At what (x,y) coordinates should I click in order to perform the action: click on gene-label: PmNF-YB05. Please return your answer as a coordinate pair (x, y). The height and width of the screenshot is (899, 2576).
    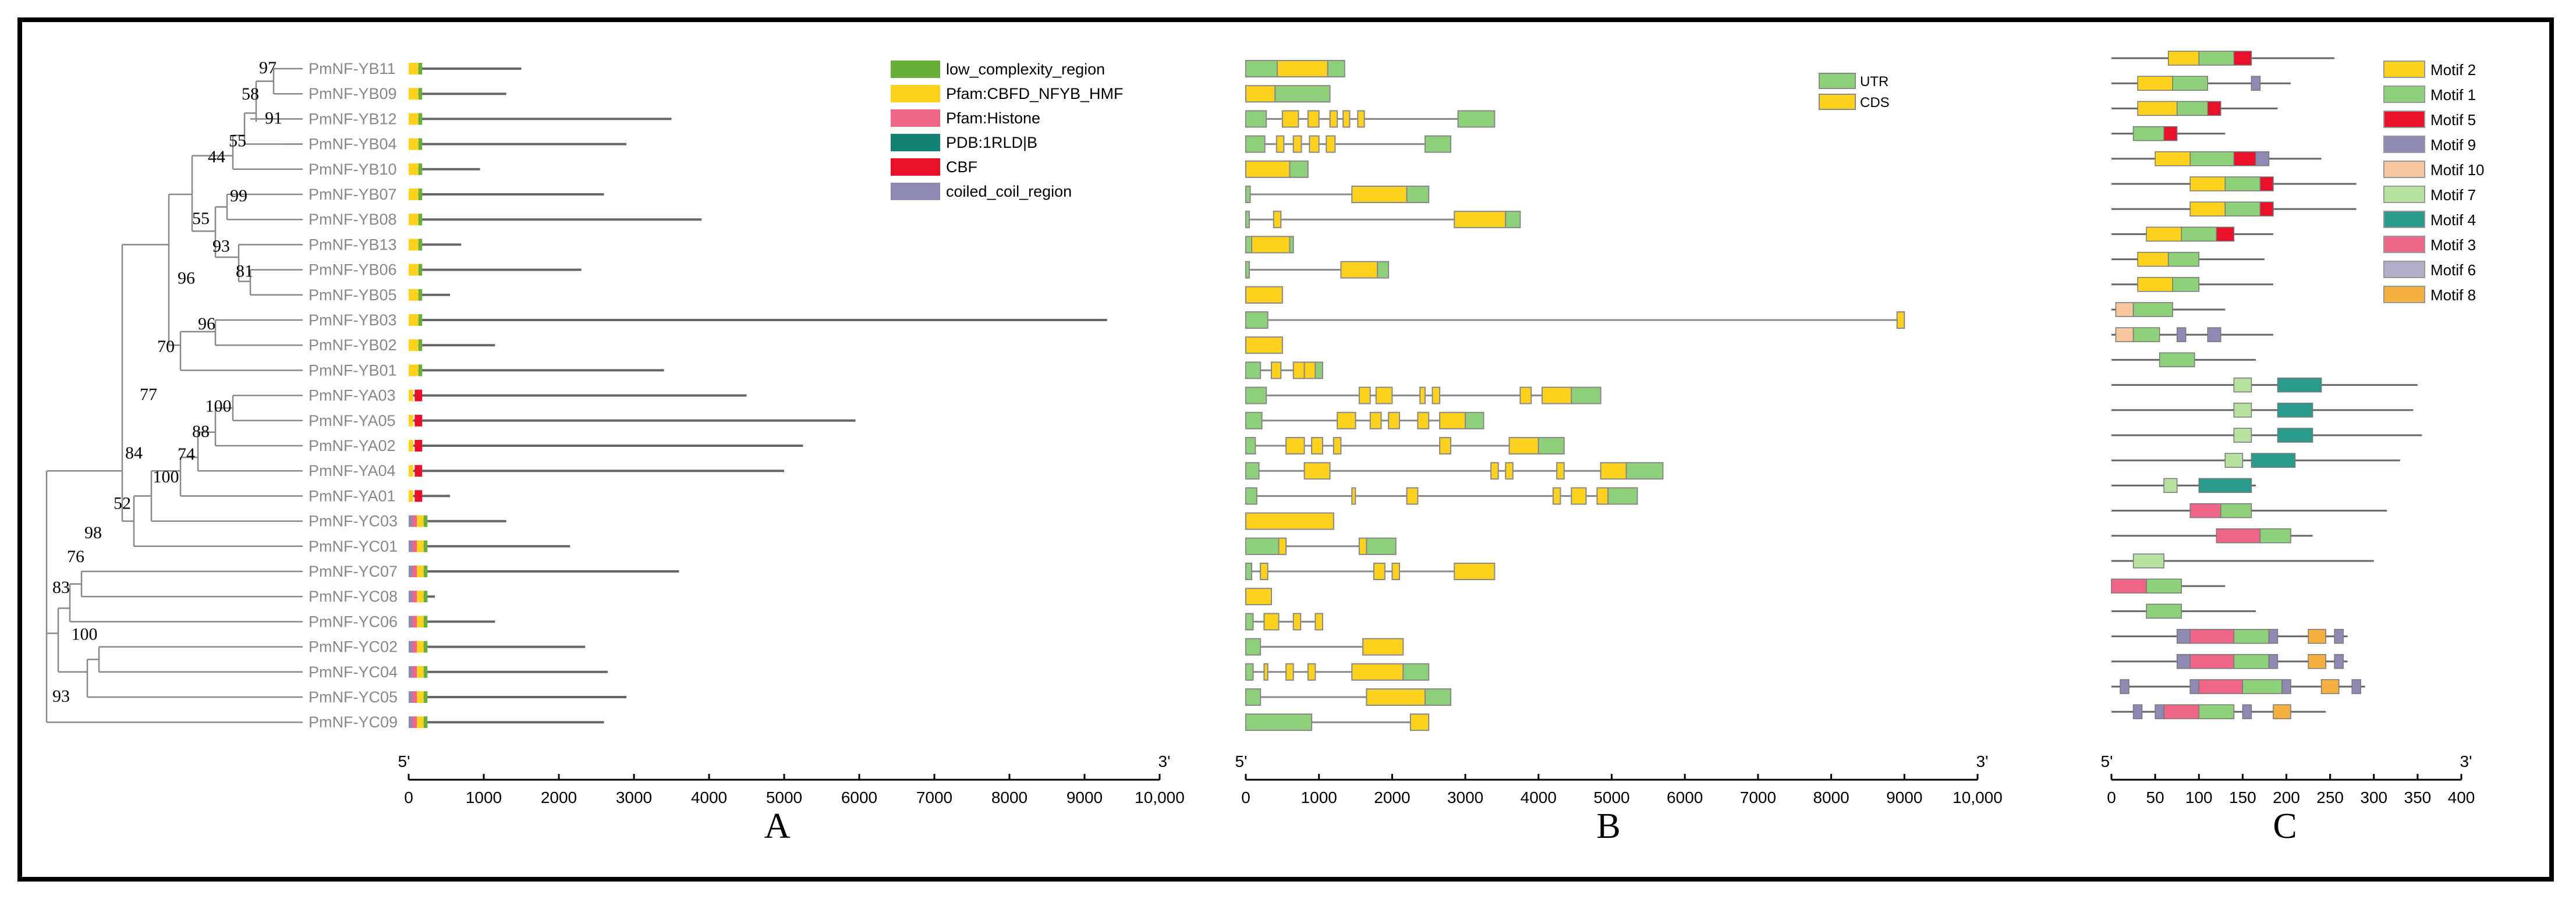
    Looking at the image, I should click on (353, 295).